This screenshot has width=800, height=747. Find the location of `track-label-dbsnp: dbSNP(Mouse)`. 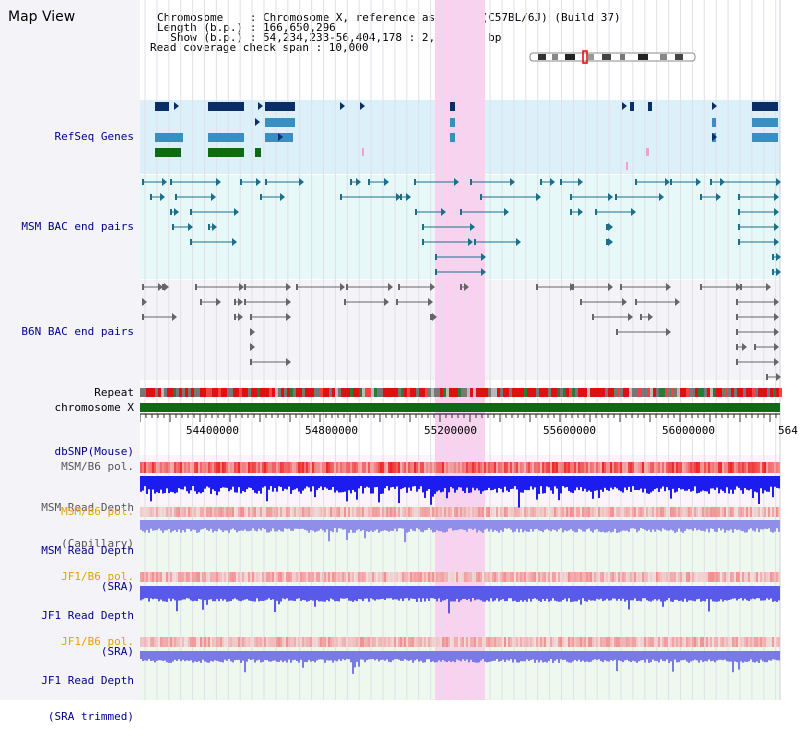

track-label-dbsnp: dbSNP(Mouse) is located at coordinates (94, 451).